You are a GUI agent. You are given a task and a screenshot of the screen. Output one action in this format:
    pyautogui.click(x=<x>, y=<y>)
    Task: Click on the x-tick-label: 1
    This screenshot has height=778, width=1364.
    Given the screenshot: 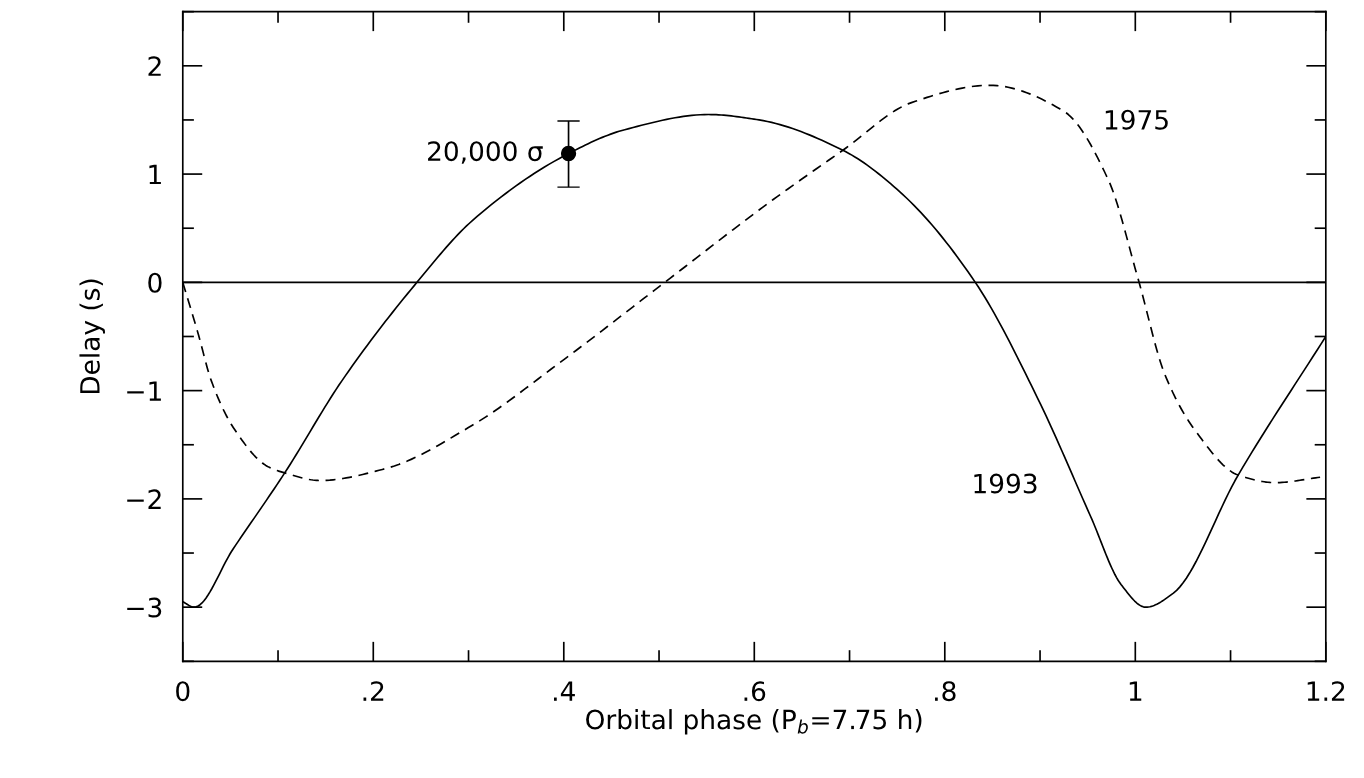 What is the action you would take?
    pyautogui.click(x=1135, y=691)
    